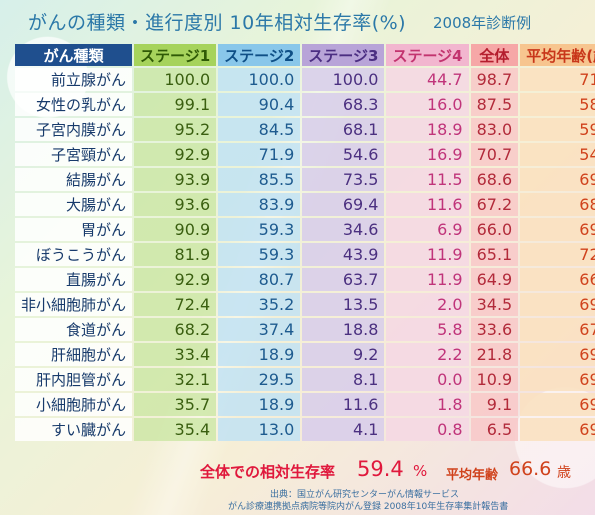 This screenshot has height=515, width=595. I want to click on column-header-stage4: ステージ4, so click(427, 55).